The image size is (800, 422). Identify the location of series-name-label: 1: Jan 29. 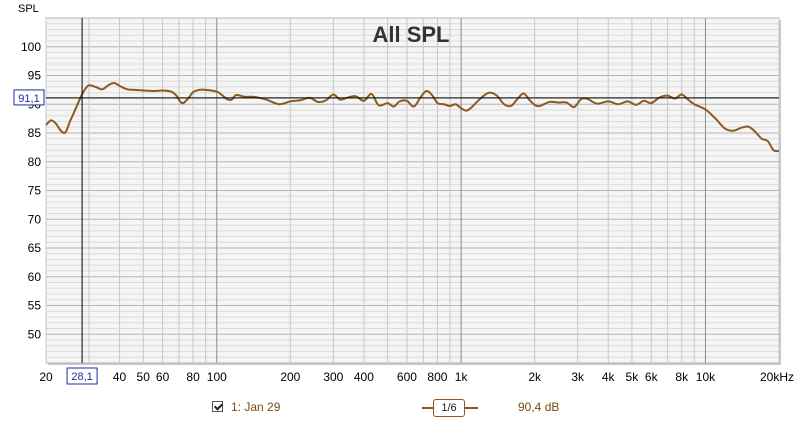
(256, 407).